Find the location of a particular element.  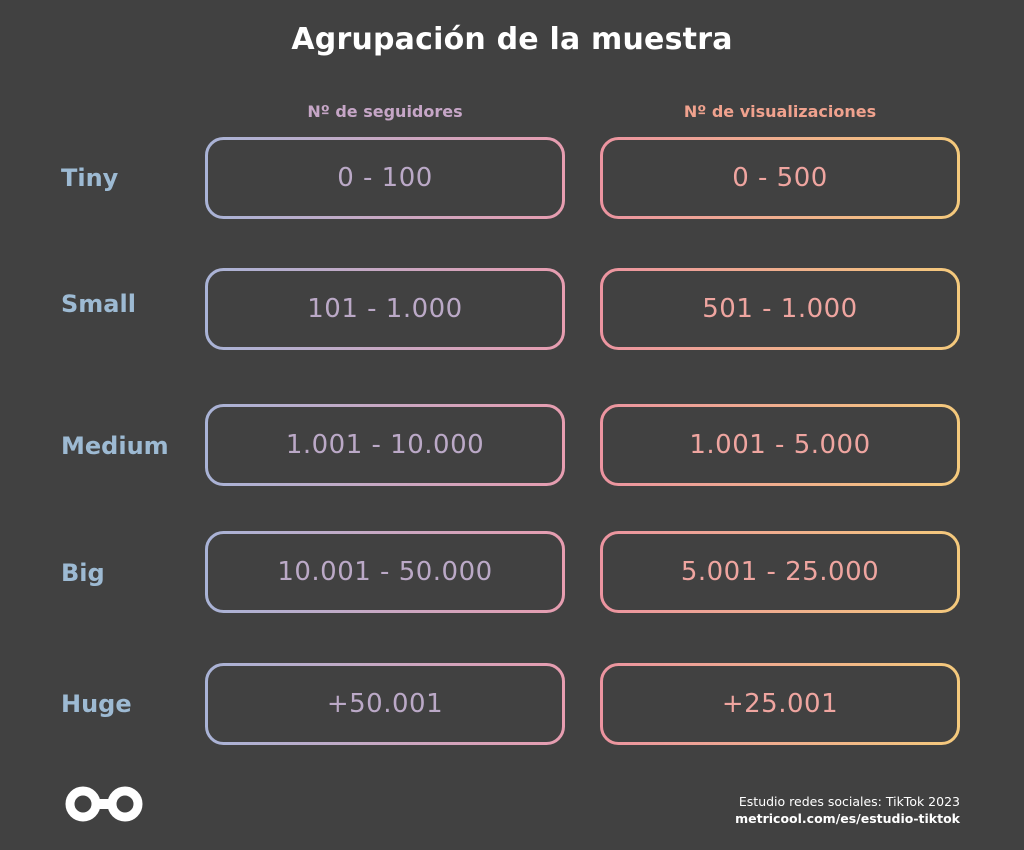

cell-tiny-followers: 0 - 100 is located at coordinates (385, 178).